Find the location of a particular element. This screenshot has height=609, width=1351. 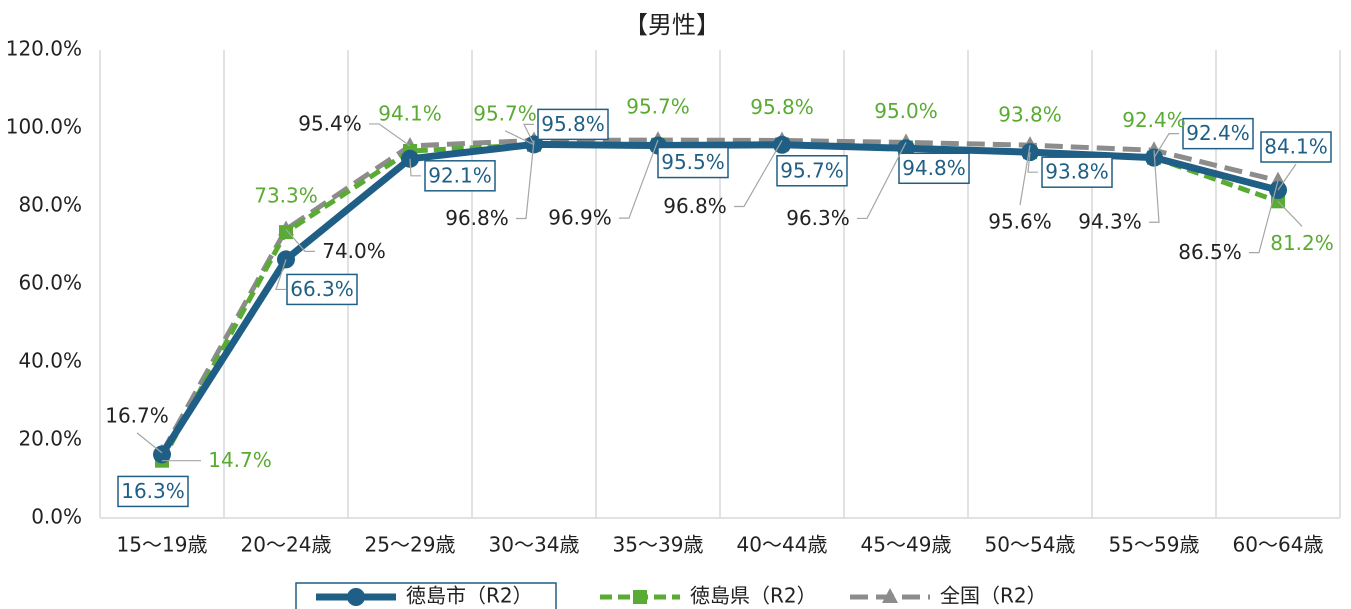

legend-item: 徳島県（R2） is located at coordinates (708, 596).